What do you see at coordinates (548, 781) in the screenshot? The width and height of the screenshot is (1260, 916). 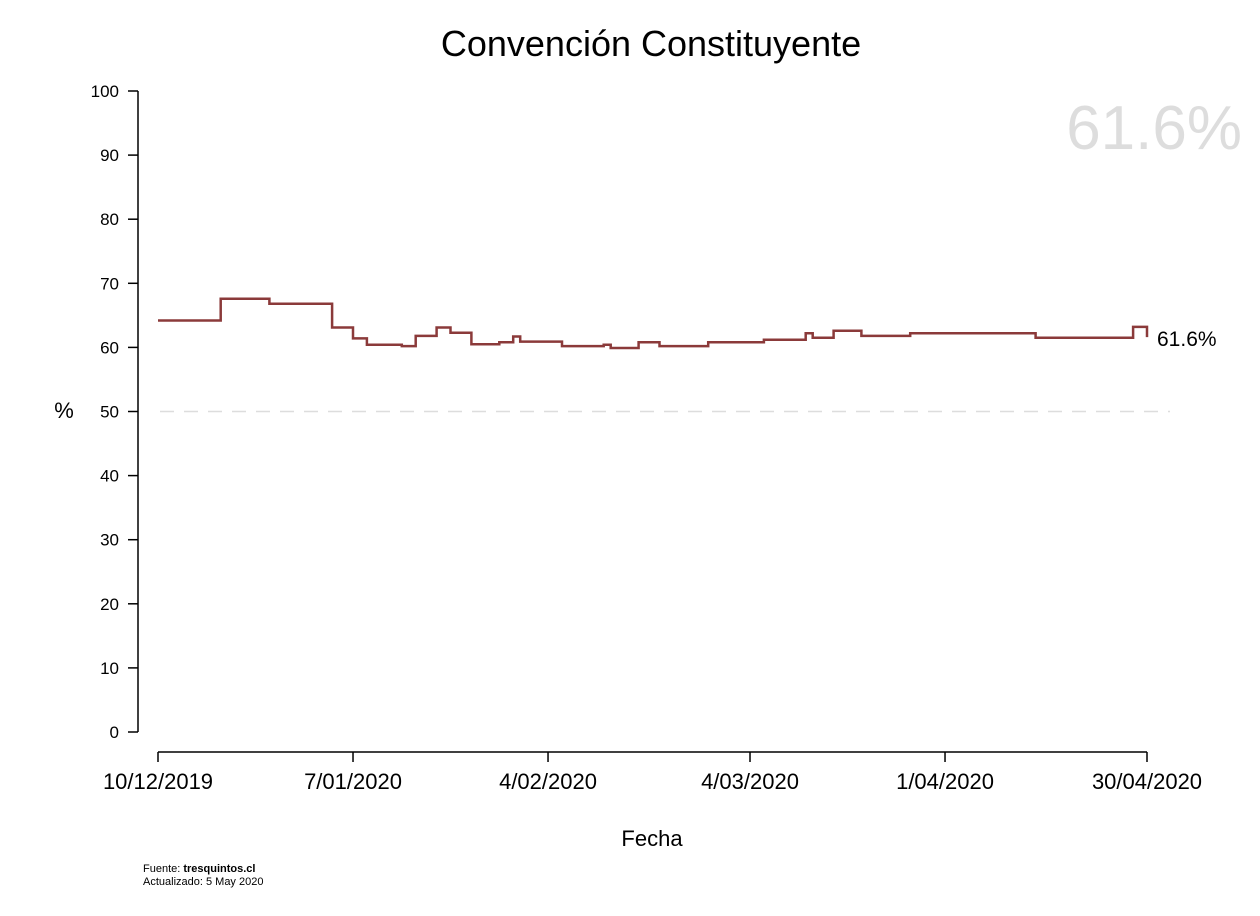 I see `x-tick-label: 4/02/2020` at bounding box center [548, 781].